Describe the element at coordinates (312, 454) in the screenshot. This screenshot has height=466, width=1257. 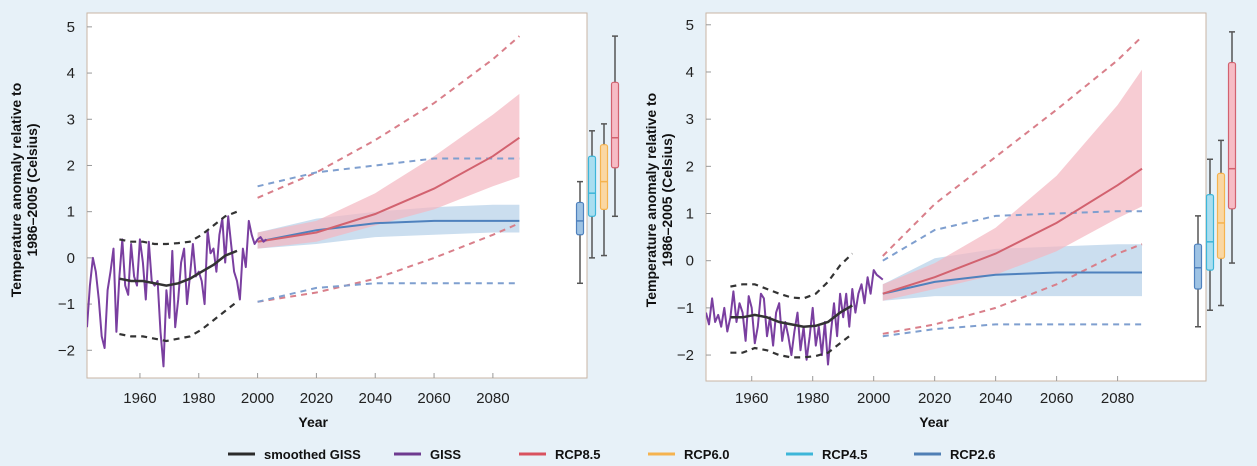
I see `legend-label: smoothed GISS` at that location.